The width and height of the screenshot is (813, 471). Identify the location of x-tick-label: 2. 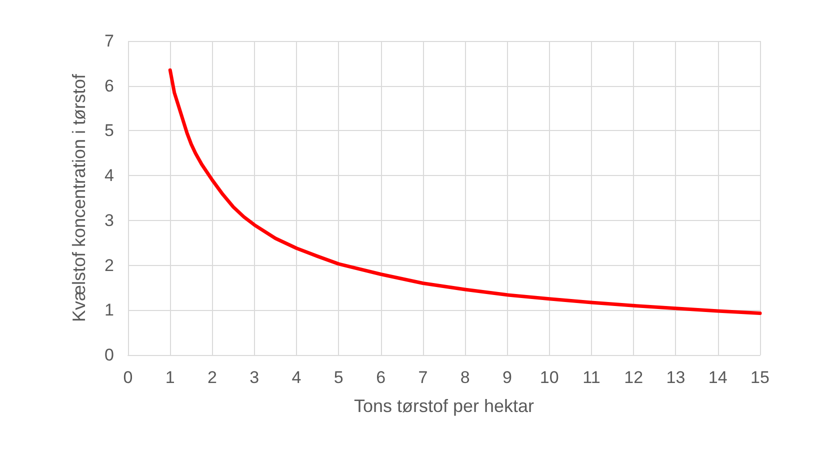
(212, 377).